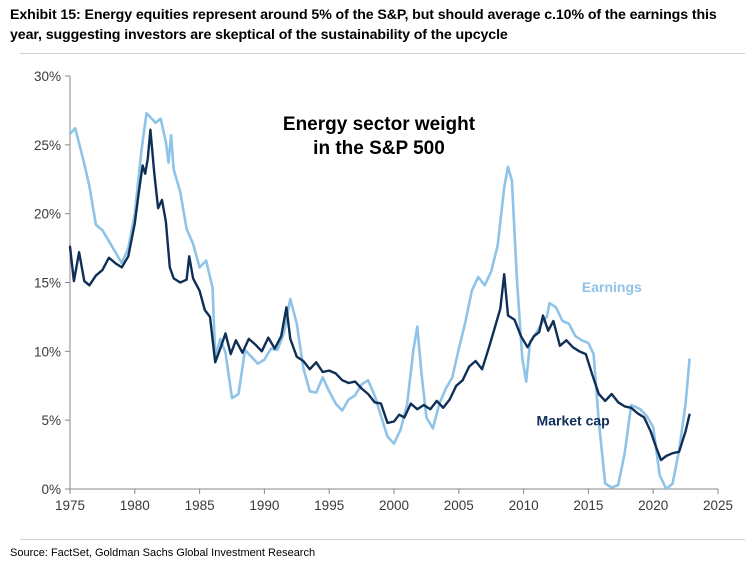 This screenshot has width=750, height=574. What do you see at coordinates (47, 76) in the screenshot?
I see `y-tick-label: 30%` at bounding box center [47, 76].